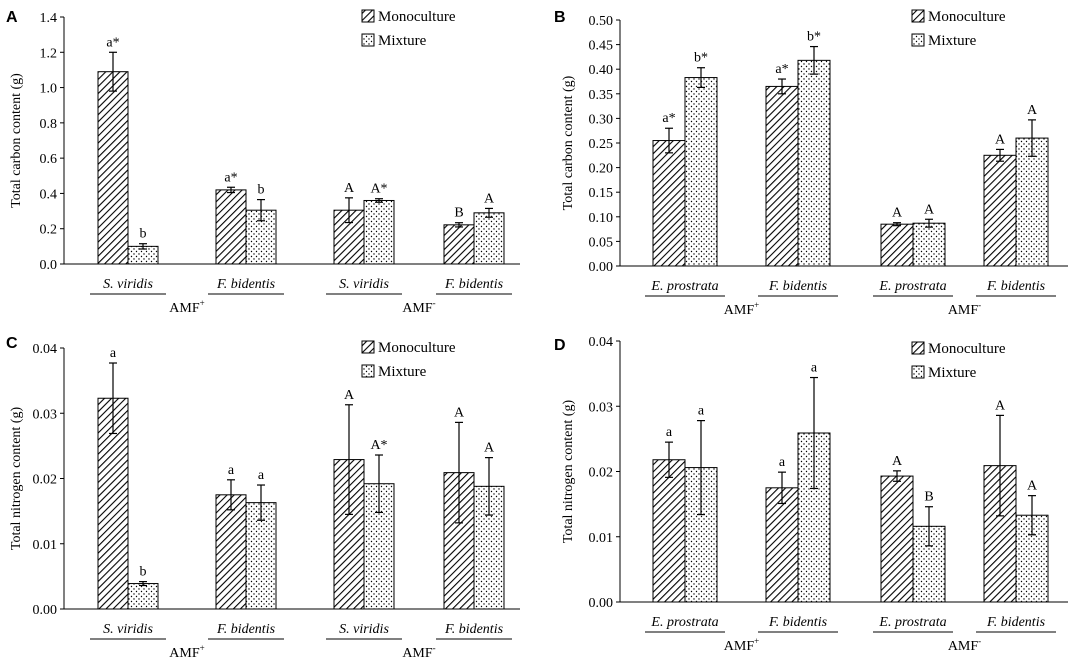  Describe the element at coordinates (928, 497) in the screenshot. I see `significance-label: B` at that location.